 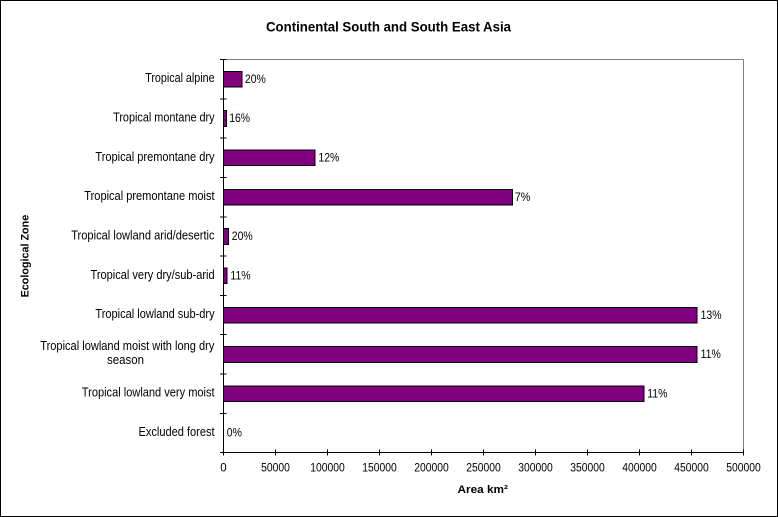 What do you see at coordinates (155, 157) in the screenshot?
I see `svg-text: Tropical premontane dry` at bounding box center [155, 157].